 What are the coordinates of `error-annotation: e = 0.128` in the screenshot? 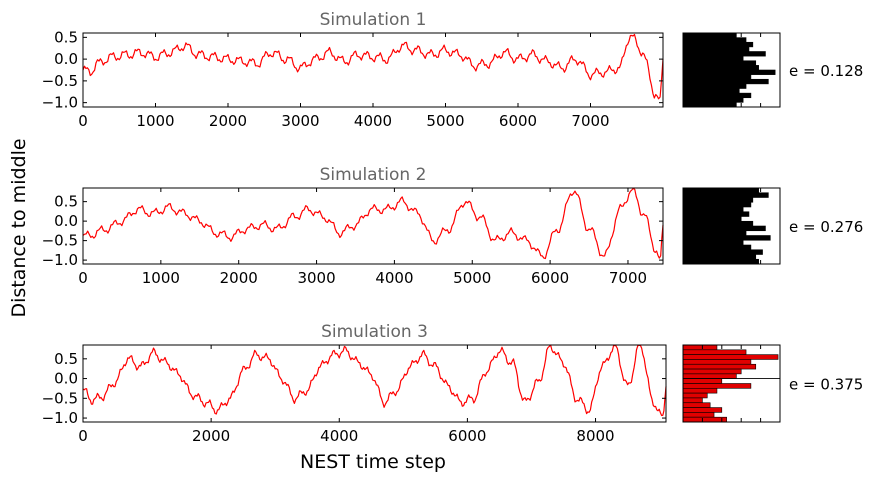 It's located at (826, 71).